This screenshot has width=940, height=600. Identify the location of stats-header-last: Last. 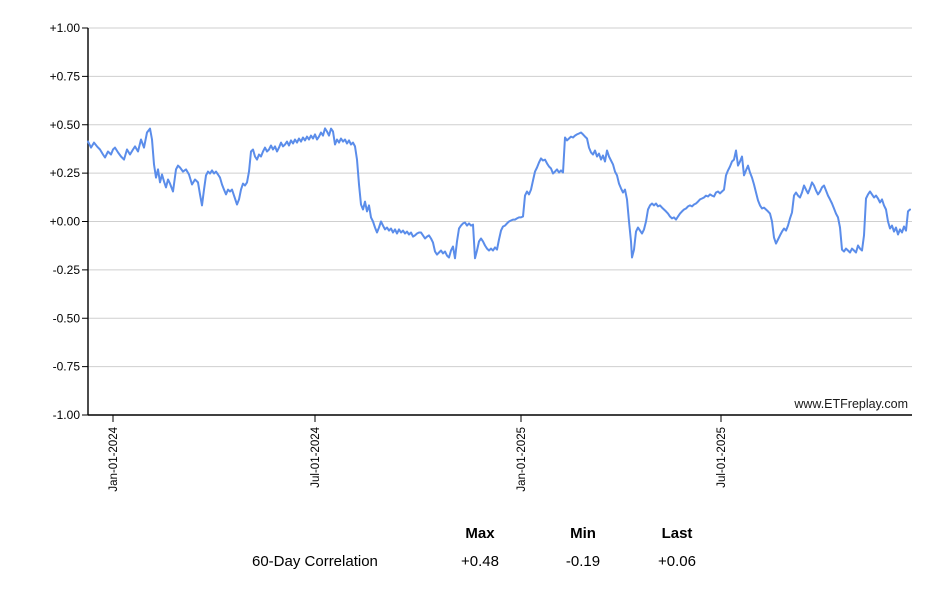
(677, 533).